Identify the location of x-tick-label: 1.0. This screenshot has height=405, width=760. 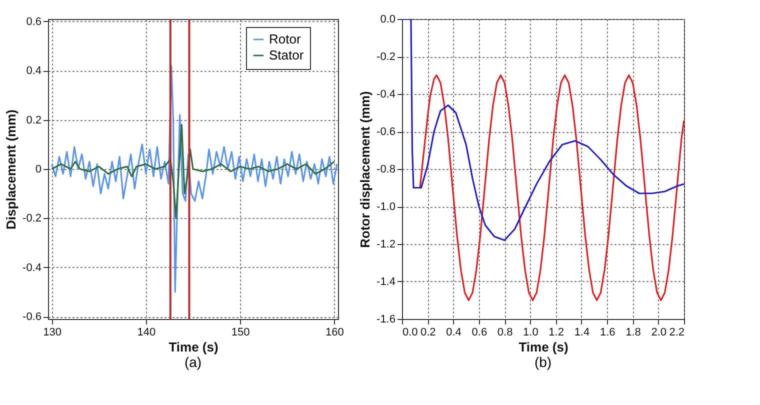
(530, 332).